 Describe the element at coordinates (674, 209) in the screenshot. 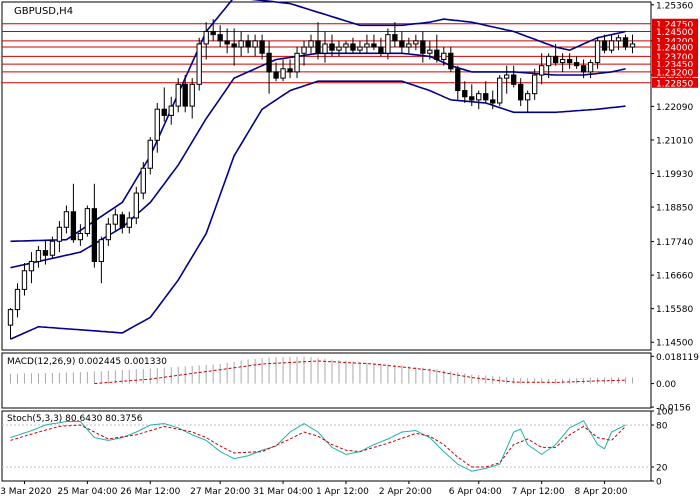

I see `price-tick-label: 1.18850` at that location.